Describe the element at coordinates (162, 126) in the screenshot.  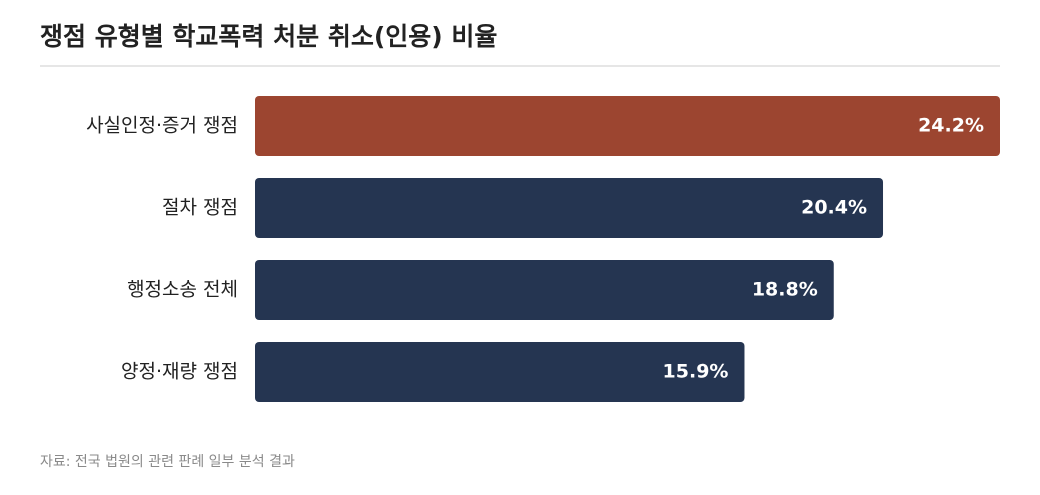
I see `category-label: 사실인정·증거 쟁점` at that location.